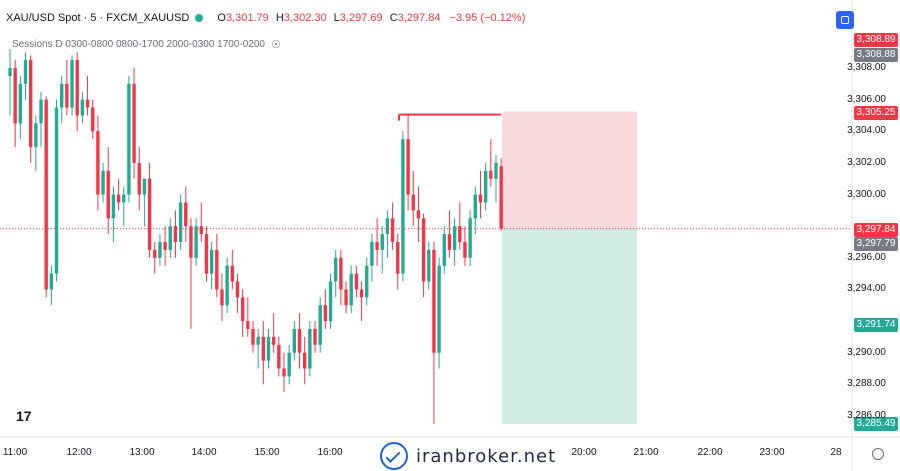 Image resolution: width=900 pixels, height=471 pixels. I want to click on price-tag: 3,285.49, so click(876, 424).